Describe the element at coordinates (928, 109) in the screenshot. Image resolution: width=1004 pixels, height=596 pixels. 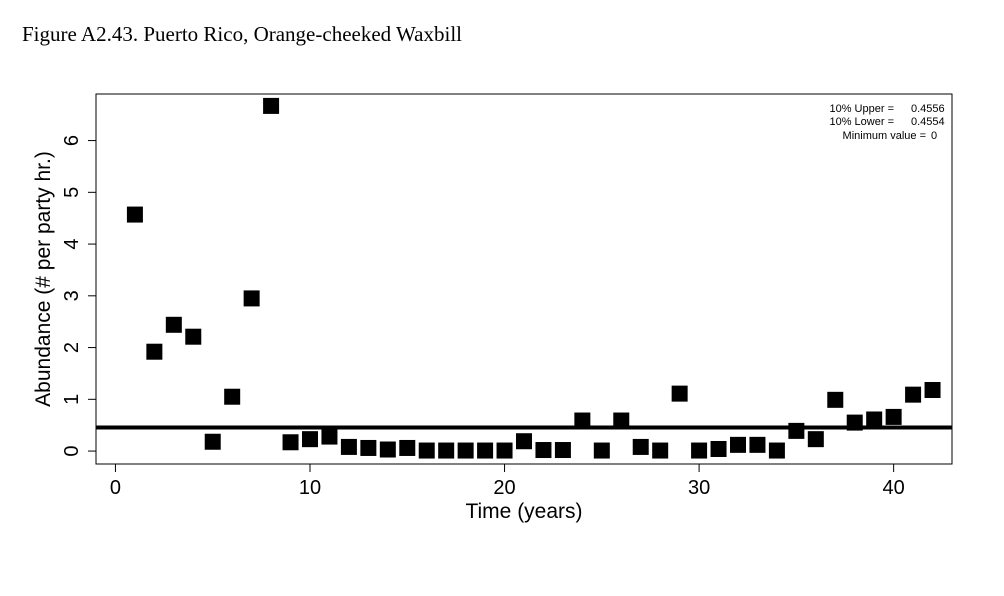
I see `legend-upper-value: 0.4556` at that location.